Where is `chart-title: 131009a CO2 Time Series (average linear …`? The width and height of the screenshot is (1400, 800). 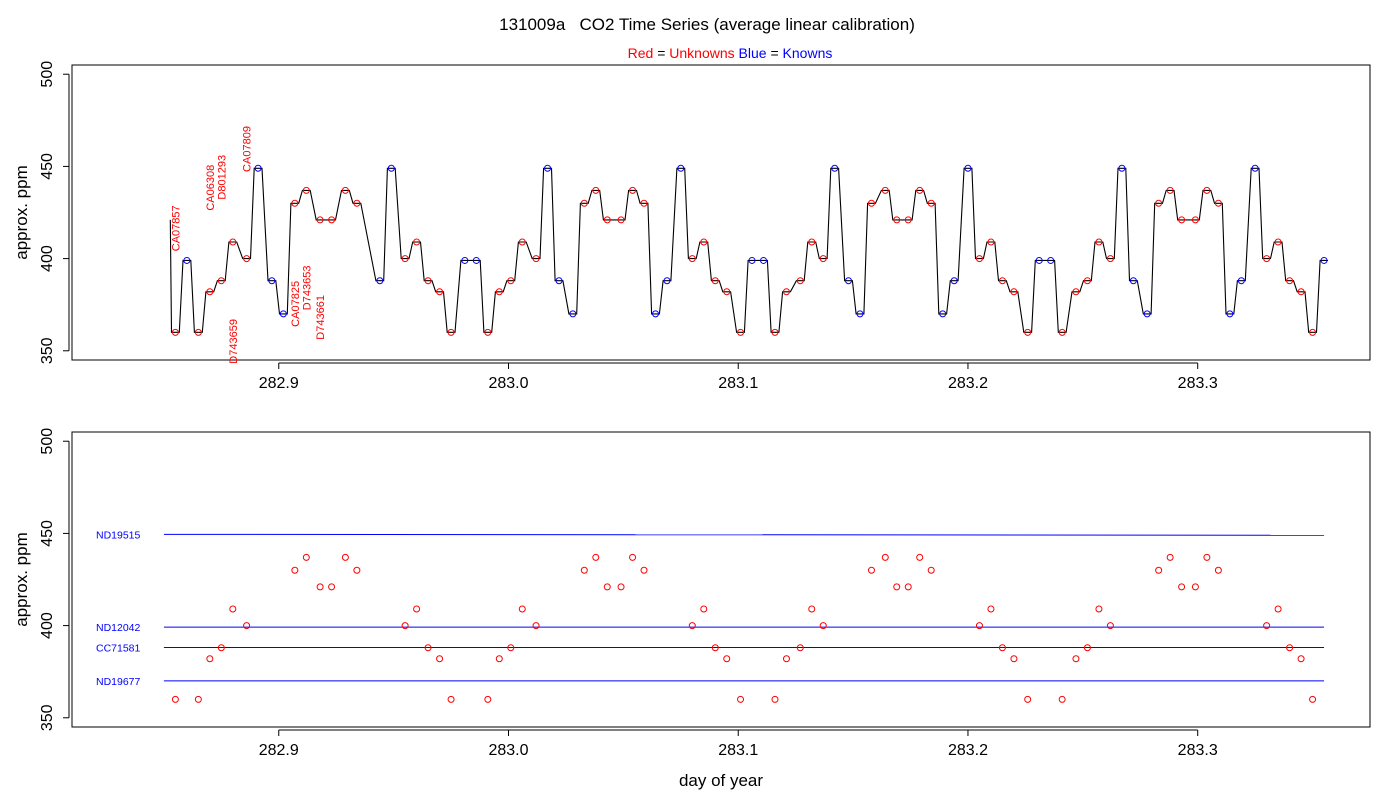
chart-title: 131009a CO2 Time Series (average linear … is located at coordinates (707, 24).